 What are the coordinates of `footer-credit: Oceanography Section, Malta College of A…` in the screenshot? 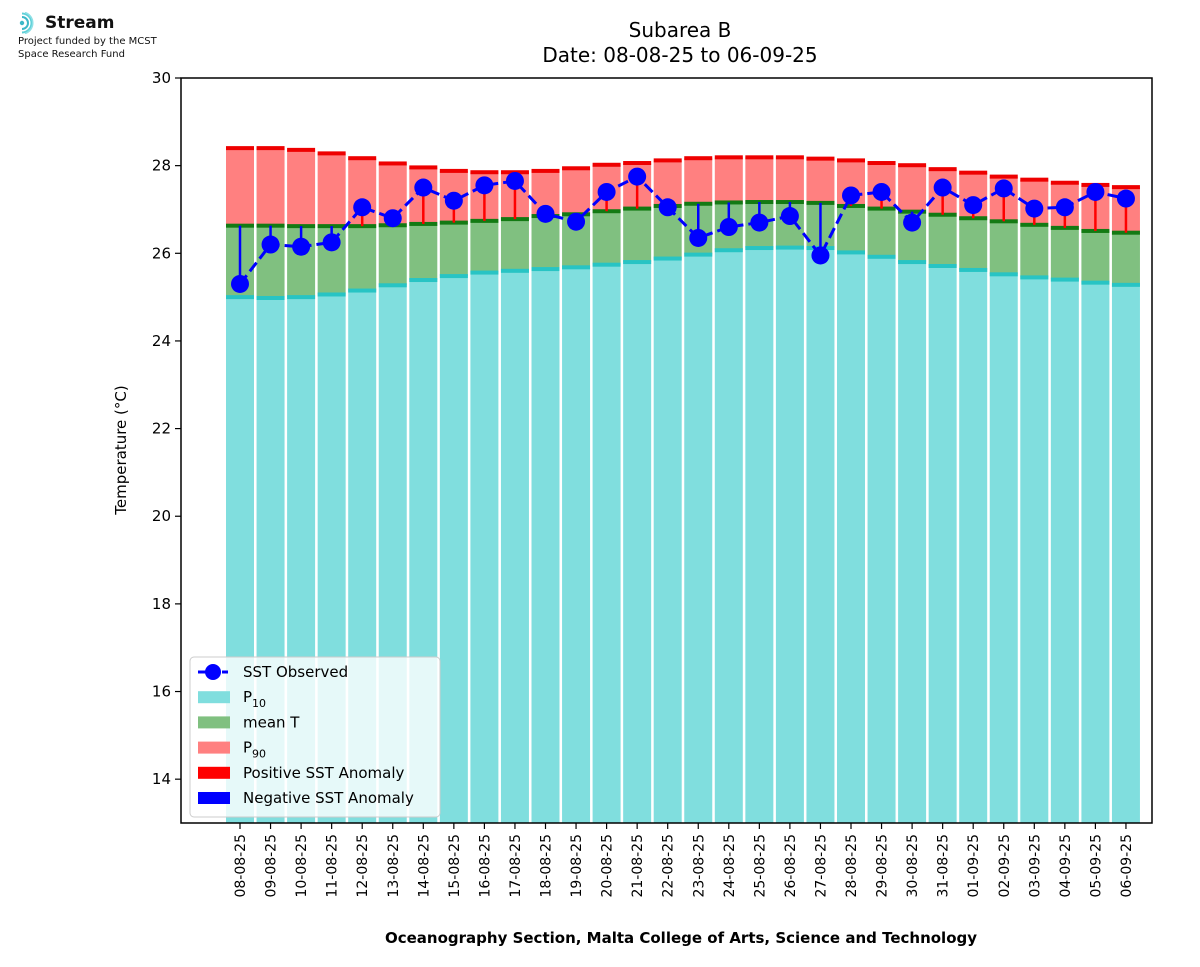 It's located at (681, 938).